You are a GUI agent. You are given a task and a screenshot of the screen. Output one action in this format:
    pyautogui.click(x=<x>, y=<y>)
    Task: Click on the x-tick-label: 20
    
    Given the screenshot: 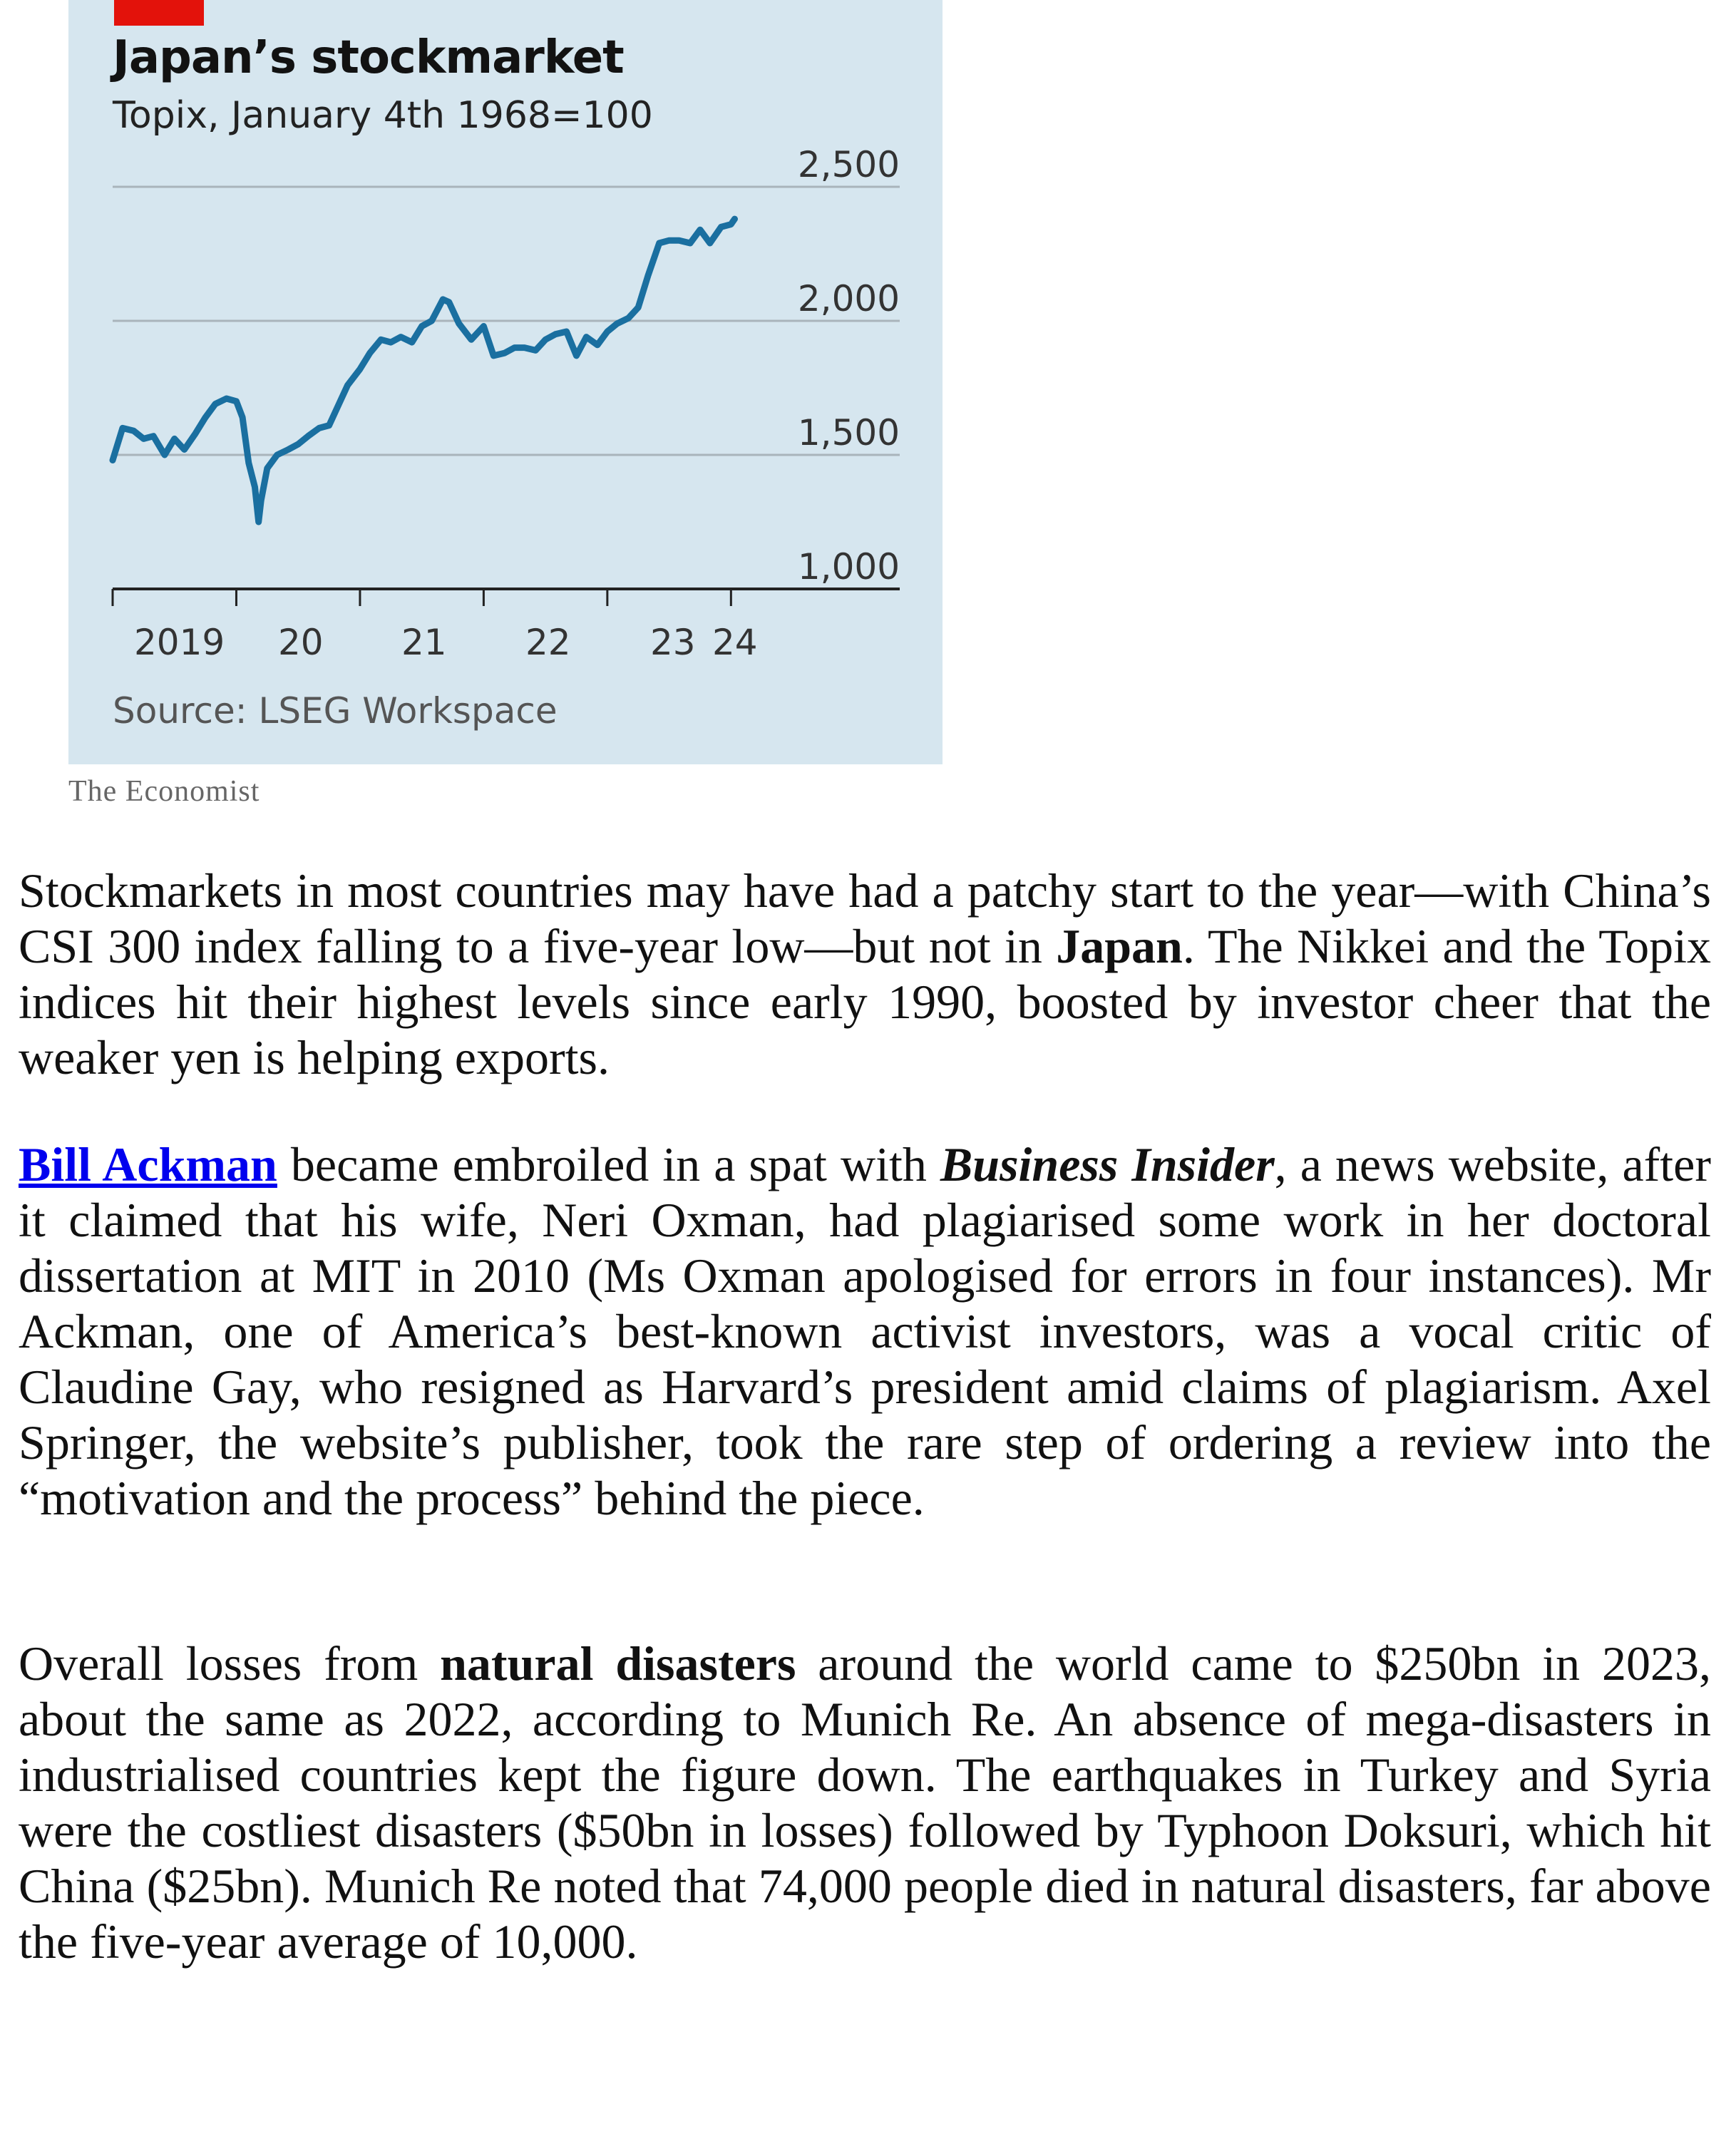 What is the action you would take?
    pyautogui.click(x=301, y=642)
    